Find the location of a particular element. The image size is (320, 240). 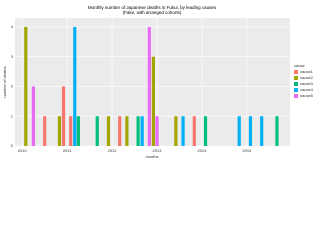

x-axis-label: months is located at coordinates (151, 156).